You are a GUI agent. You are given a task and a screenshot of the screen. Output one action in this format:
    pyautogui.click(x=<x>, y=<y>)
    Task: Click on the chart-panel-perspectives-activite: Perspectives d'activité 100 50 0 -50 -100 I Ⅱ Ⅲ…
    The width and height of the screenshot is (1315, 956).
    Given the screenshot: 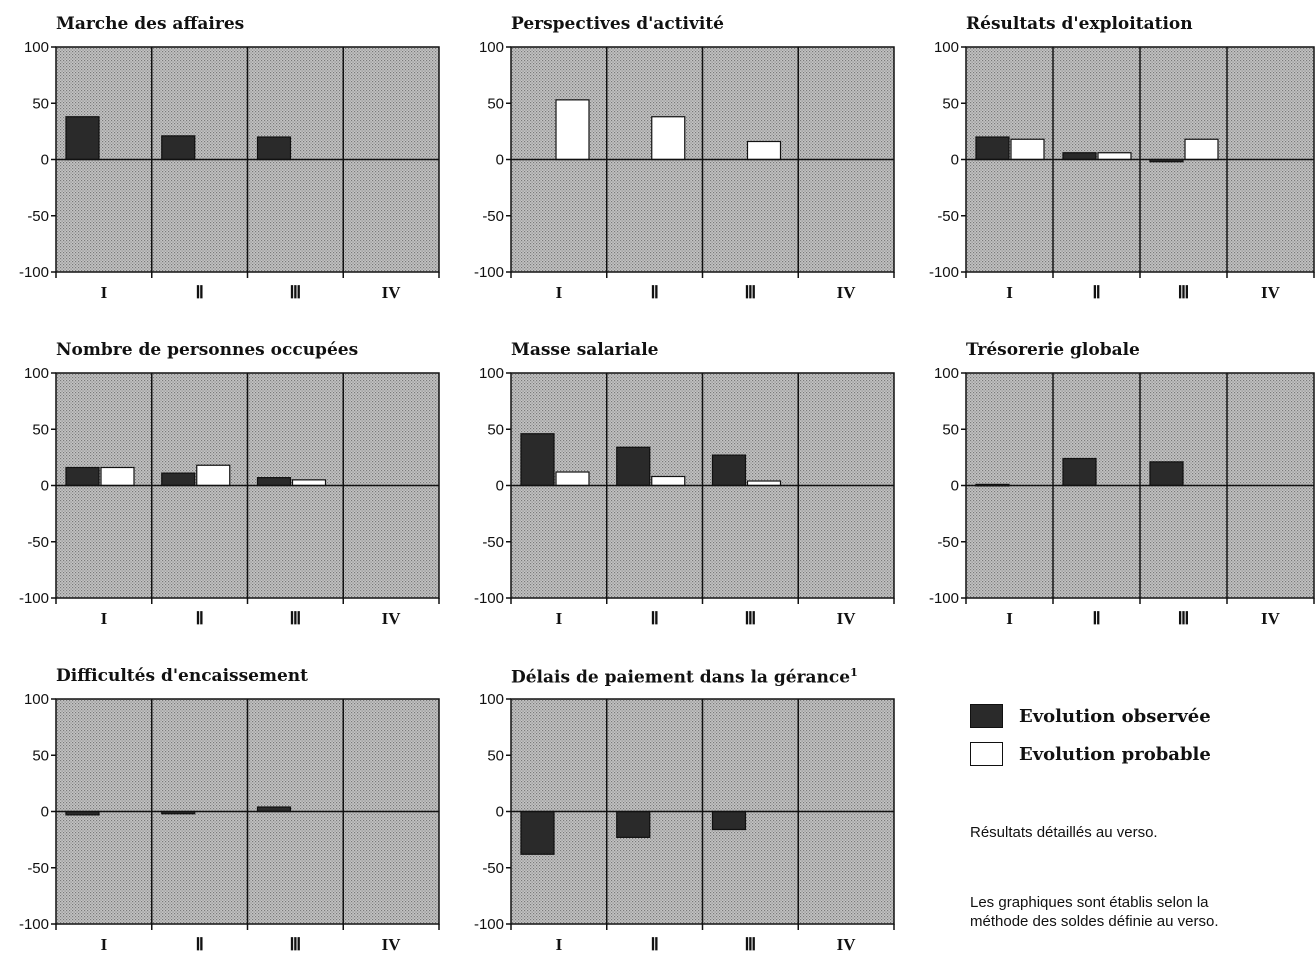 What is the action you would take?
    pyautogui.click(x=675, y=155)
    